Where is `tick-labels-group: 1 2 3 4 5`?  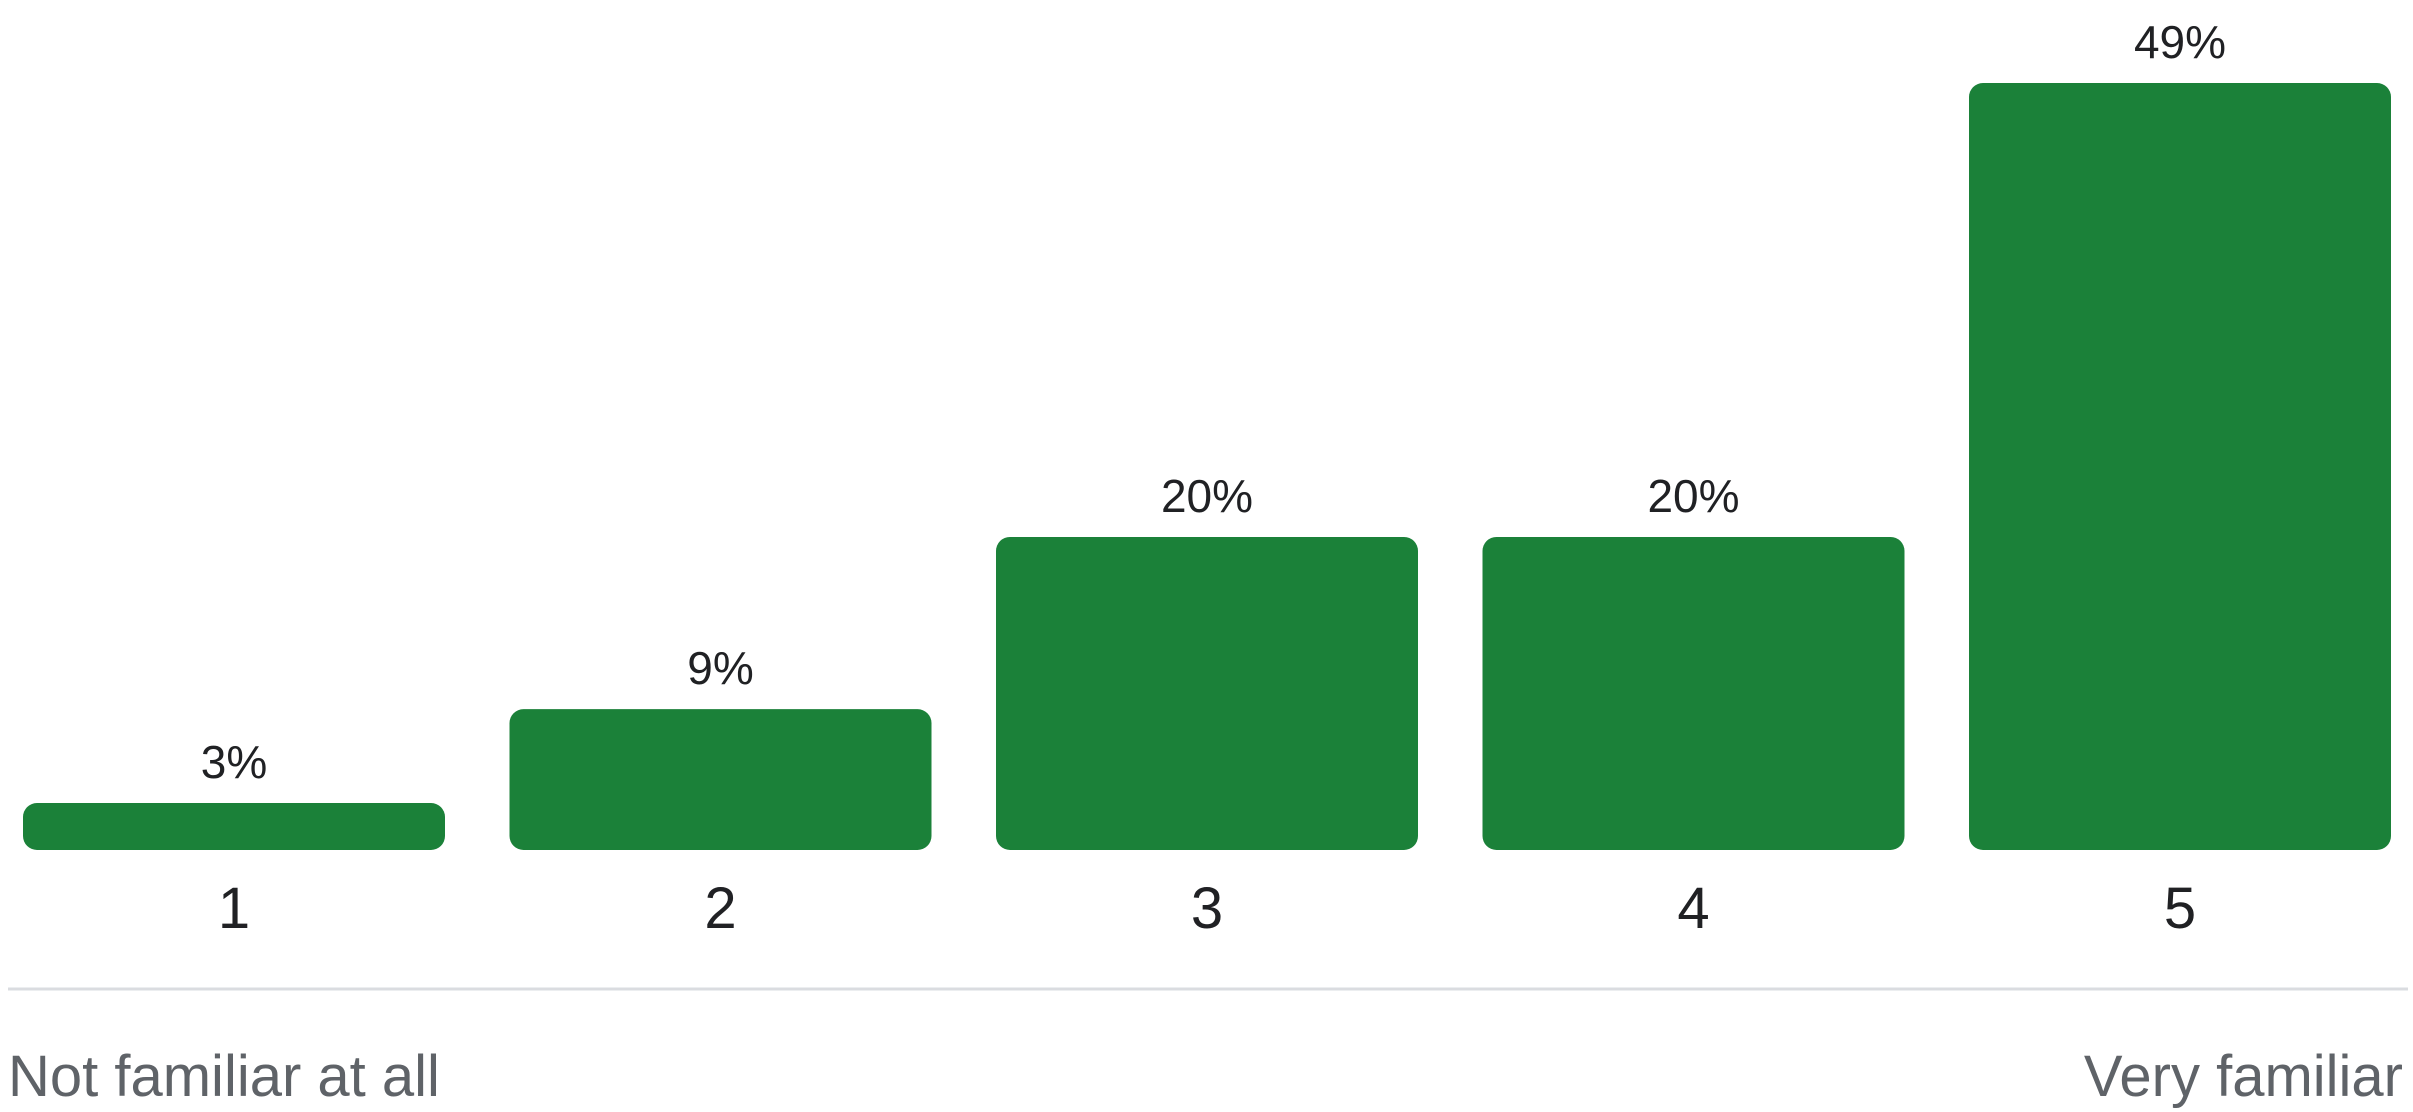 tick-labels-group: 1 2 3 4 5 is located at coordinates (1207, 908).